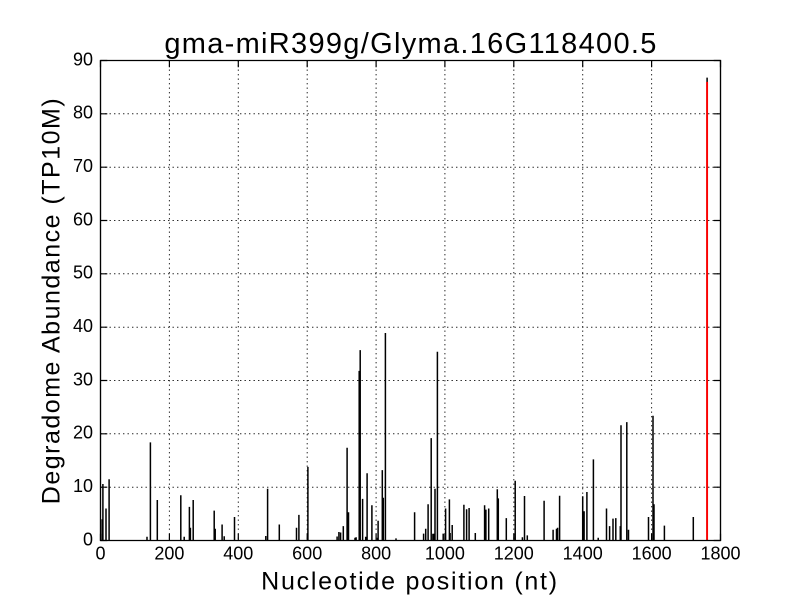 This screenshot has width=800, height=600. I want to click on svg-text: 600, so click(307, 554).